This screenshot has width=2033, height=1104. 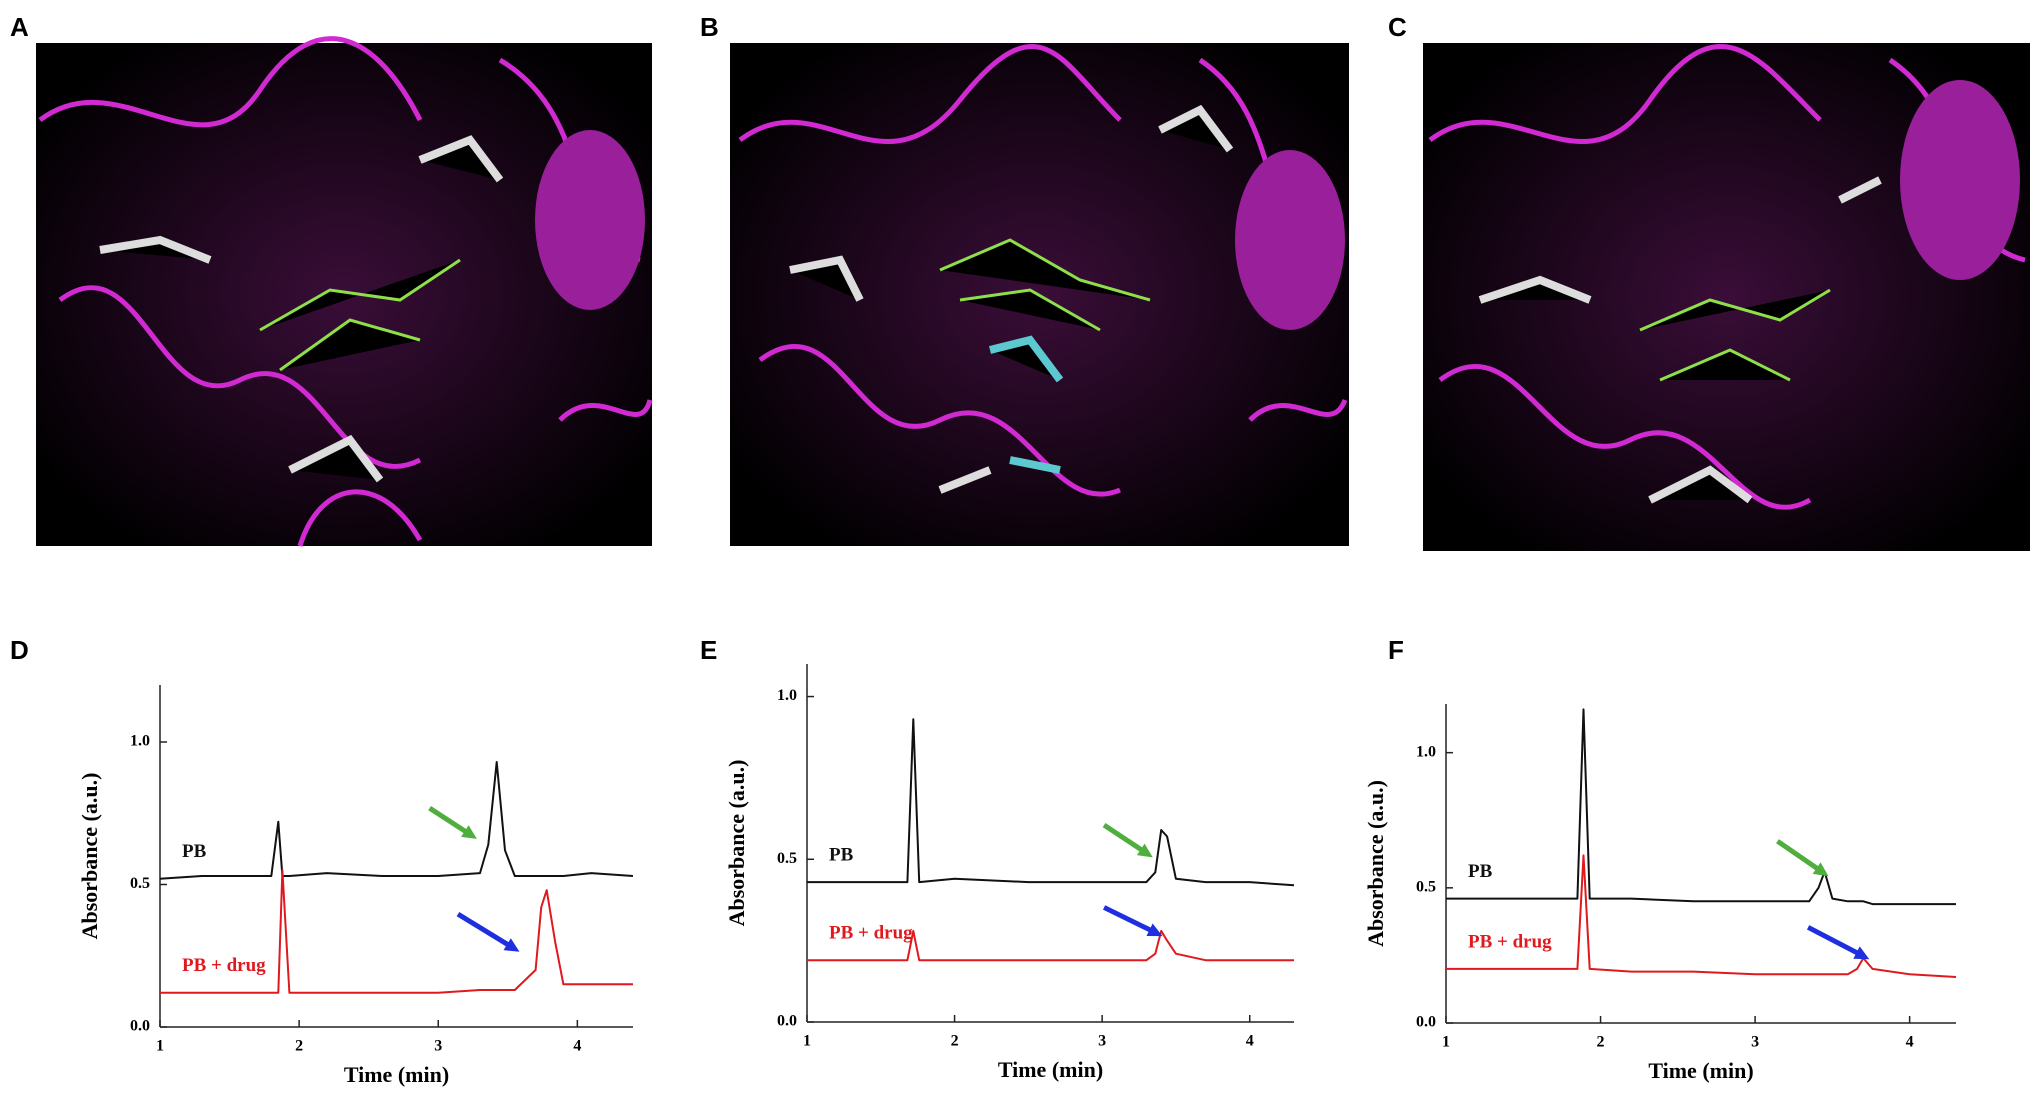 I want to click on panel-label: A, so click(x=19, y=27).